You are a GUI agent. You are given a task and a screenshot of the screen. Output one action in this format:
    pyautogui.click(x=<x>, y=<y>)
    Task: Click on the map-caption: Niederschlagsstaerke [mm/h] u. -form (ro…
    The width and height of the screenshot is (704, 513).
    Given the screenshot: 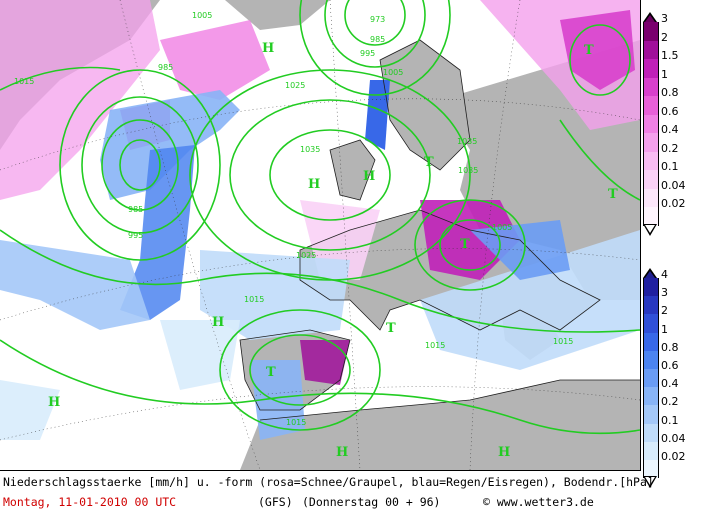 What is the action you would take?
    pyautogui.click(x=327, y=492)
    